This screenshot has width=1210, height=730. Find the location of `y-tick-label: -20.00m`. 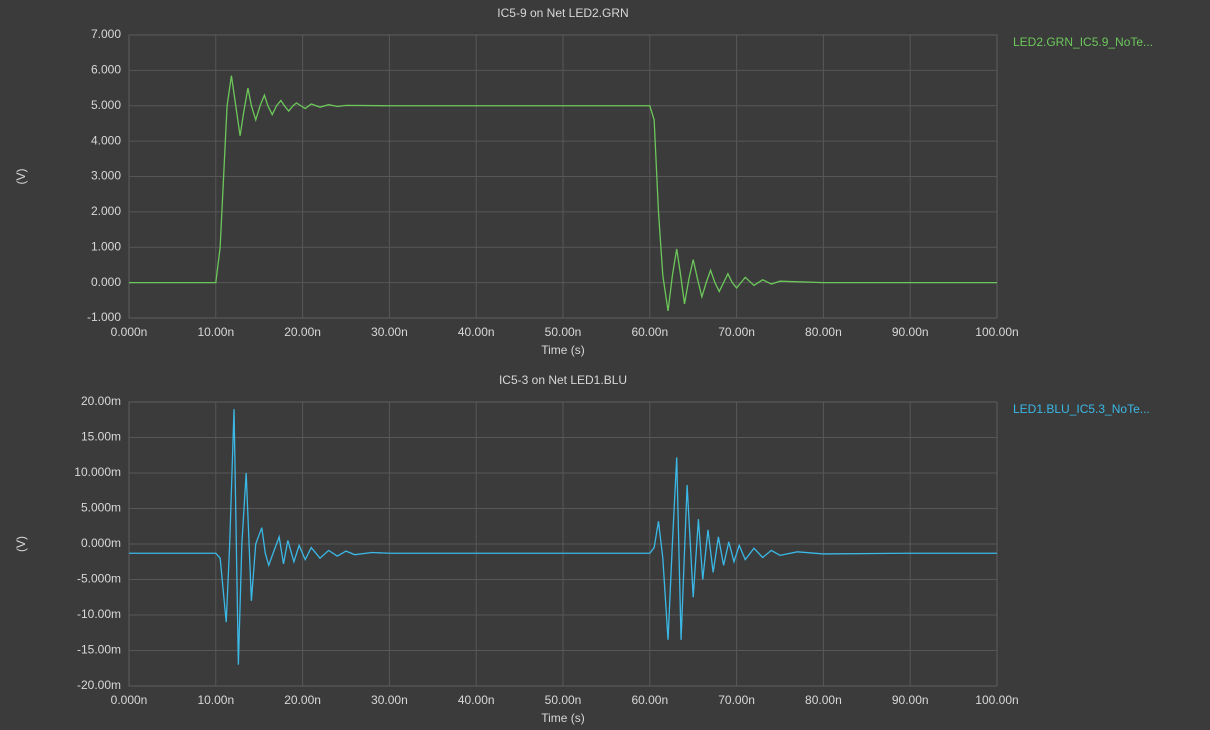

y-tick-label: -20.00m is located at coordinates (99, 685).